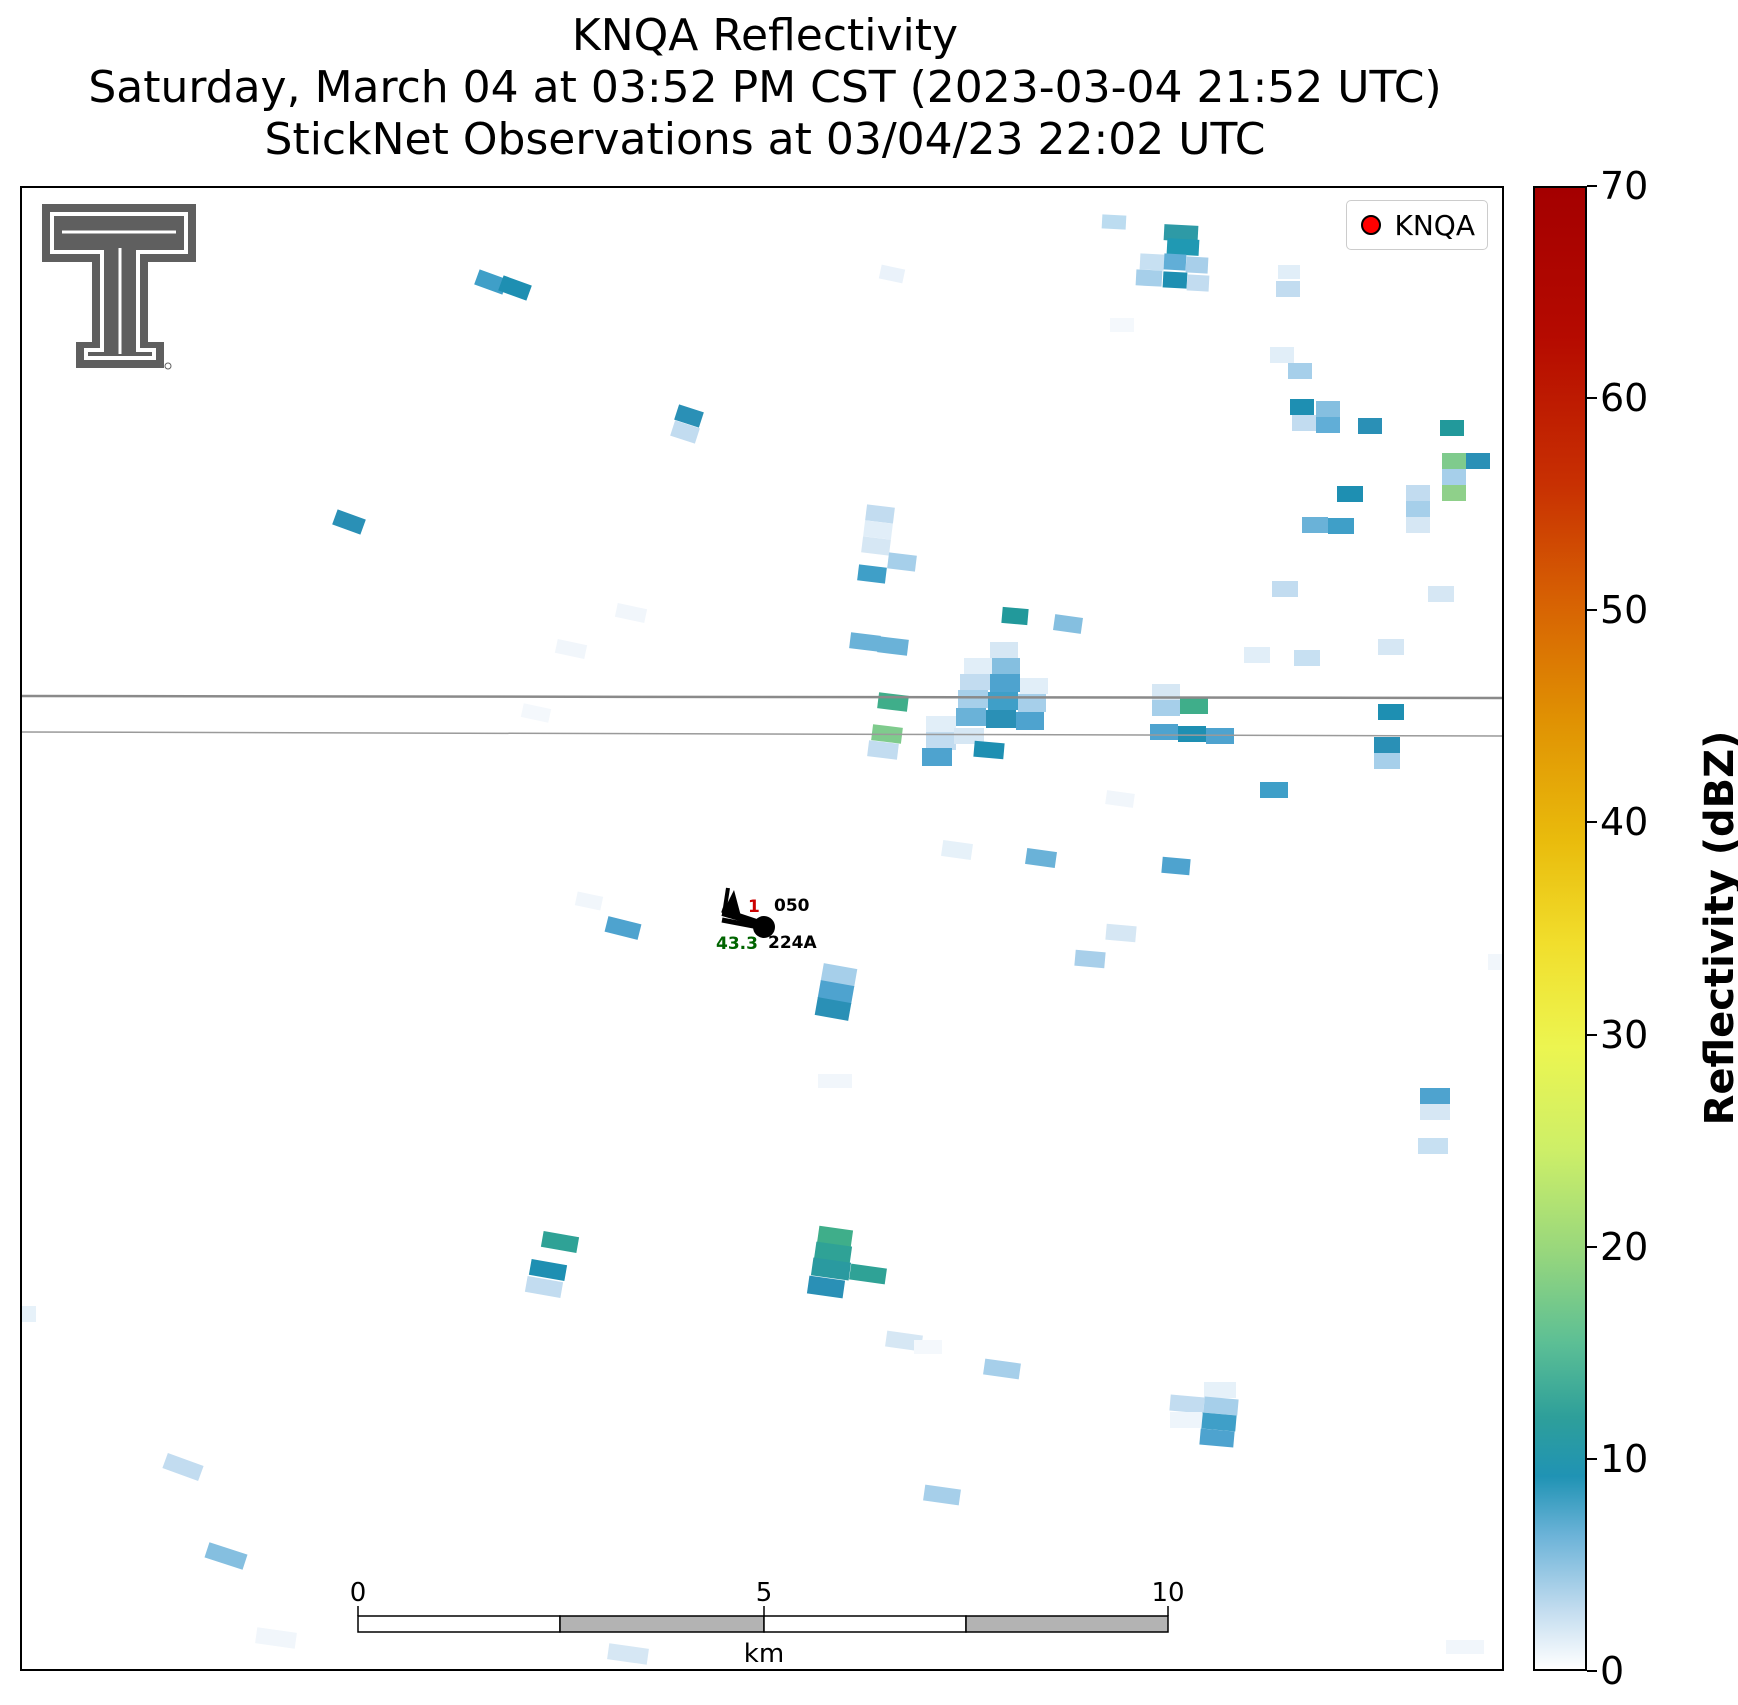 This screenshot has width=1738, height=1705. I want to click on legend-label: KNQA, so click(1435, 225).